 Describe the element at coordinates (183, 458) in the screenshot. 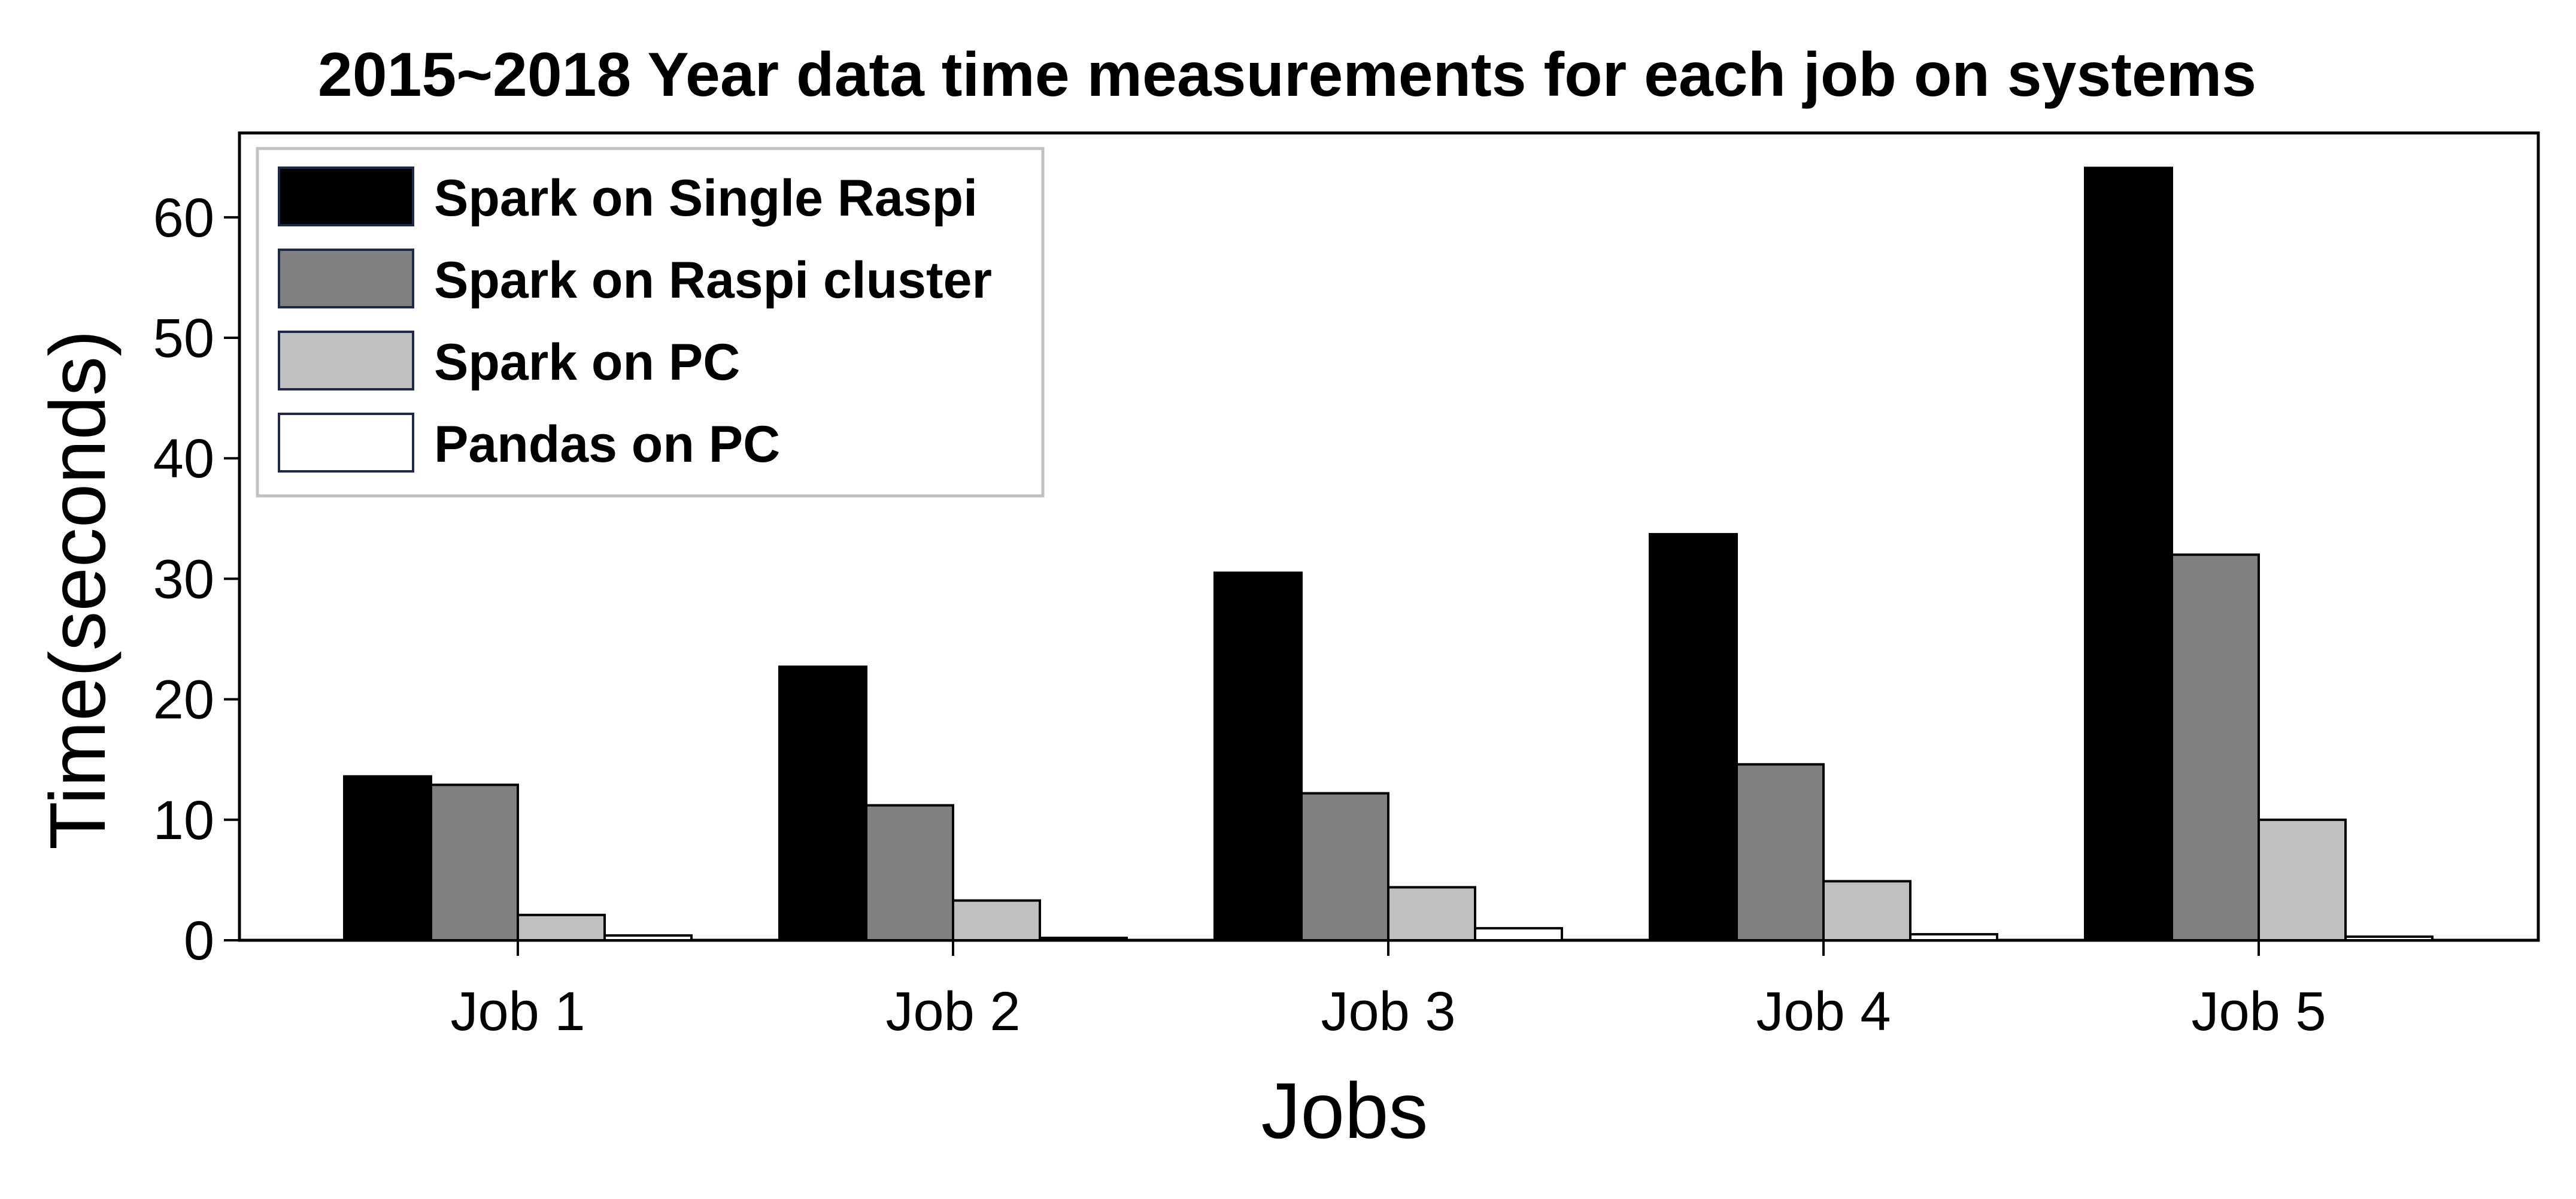

I see `y-tick-label: 40` at that location.